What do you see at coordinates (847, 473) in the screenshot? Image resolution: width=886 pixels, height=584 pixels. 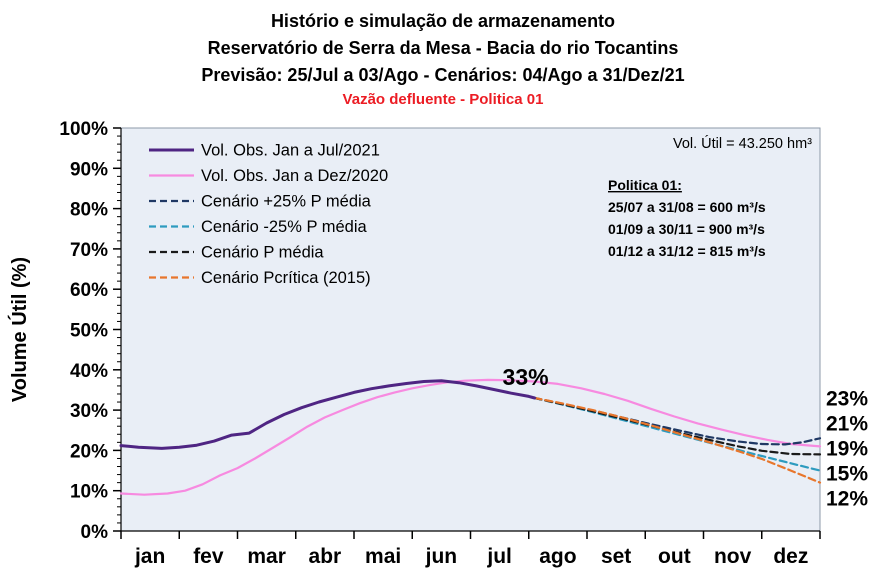 I see `end-label-15%: 15%` at bounding box center [847, 473].